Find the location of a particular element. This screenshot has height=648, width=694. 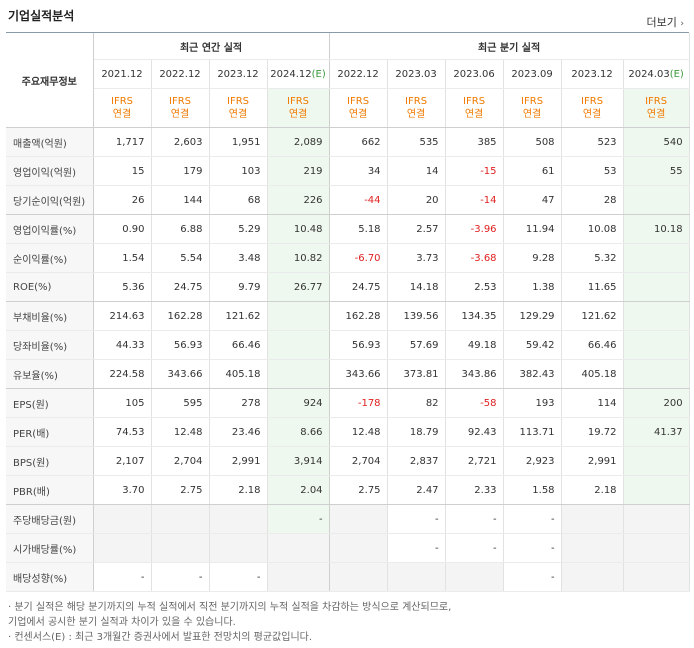

table-cell: 662 is located at coordinates (358, 142).